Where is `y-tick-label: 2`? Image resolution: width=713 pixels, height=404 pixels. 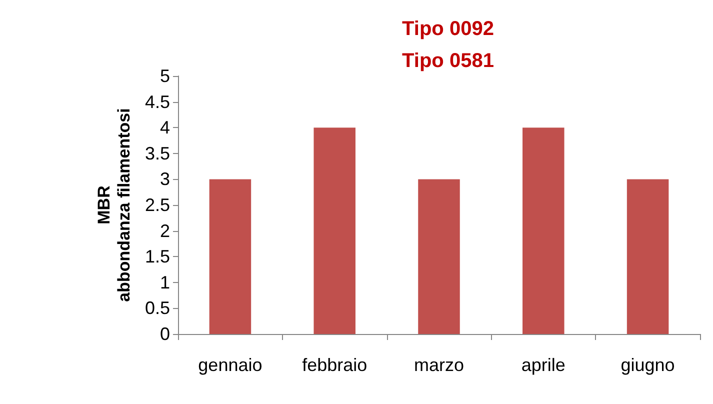
y-tick-label: 2 is located at coordinates (165, 230).